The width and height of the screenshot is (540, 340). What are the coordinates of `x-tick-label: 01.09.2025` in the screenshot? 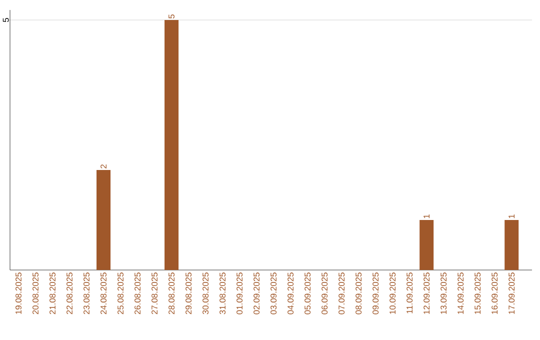 It's located at (239, 293).